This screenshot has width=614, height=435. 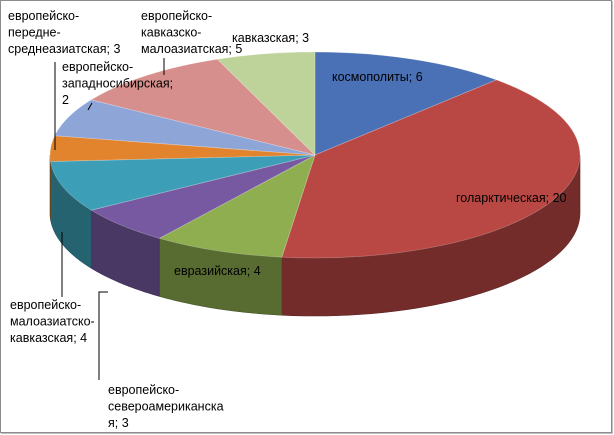 I want to click on pie-slice-евразийская, so click(x=237, y=206).